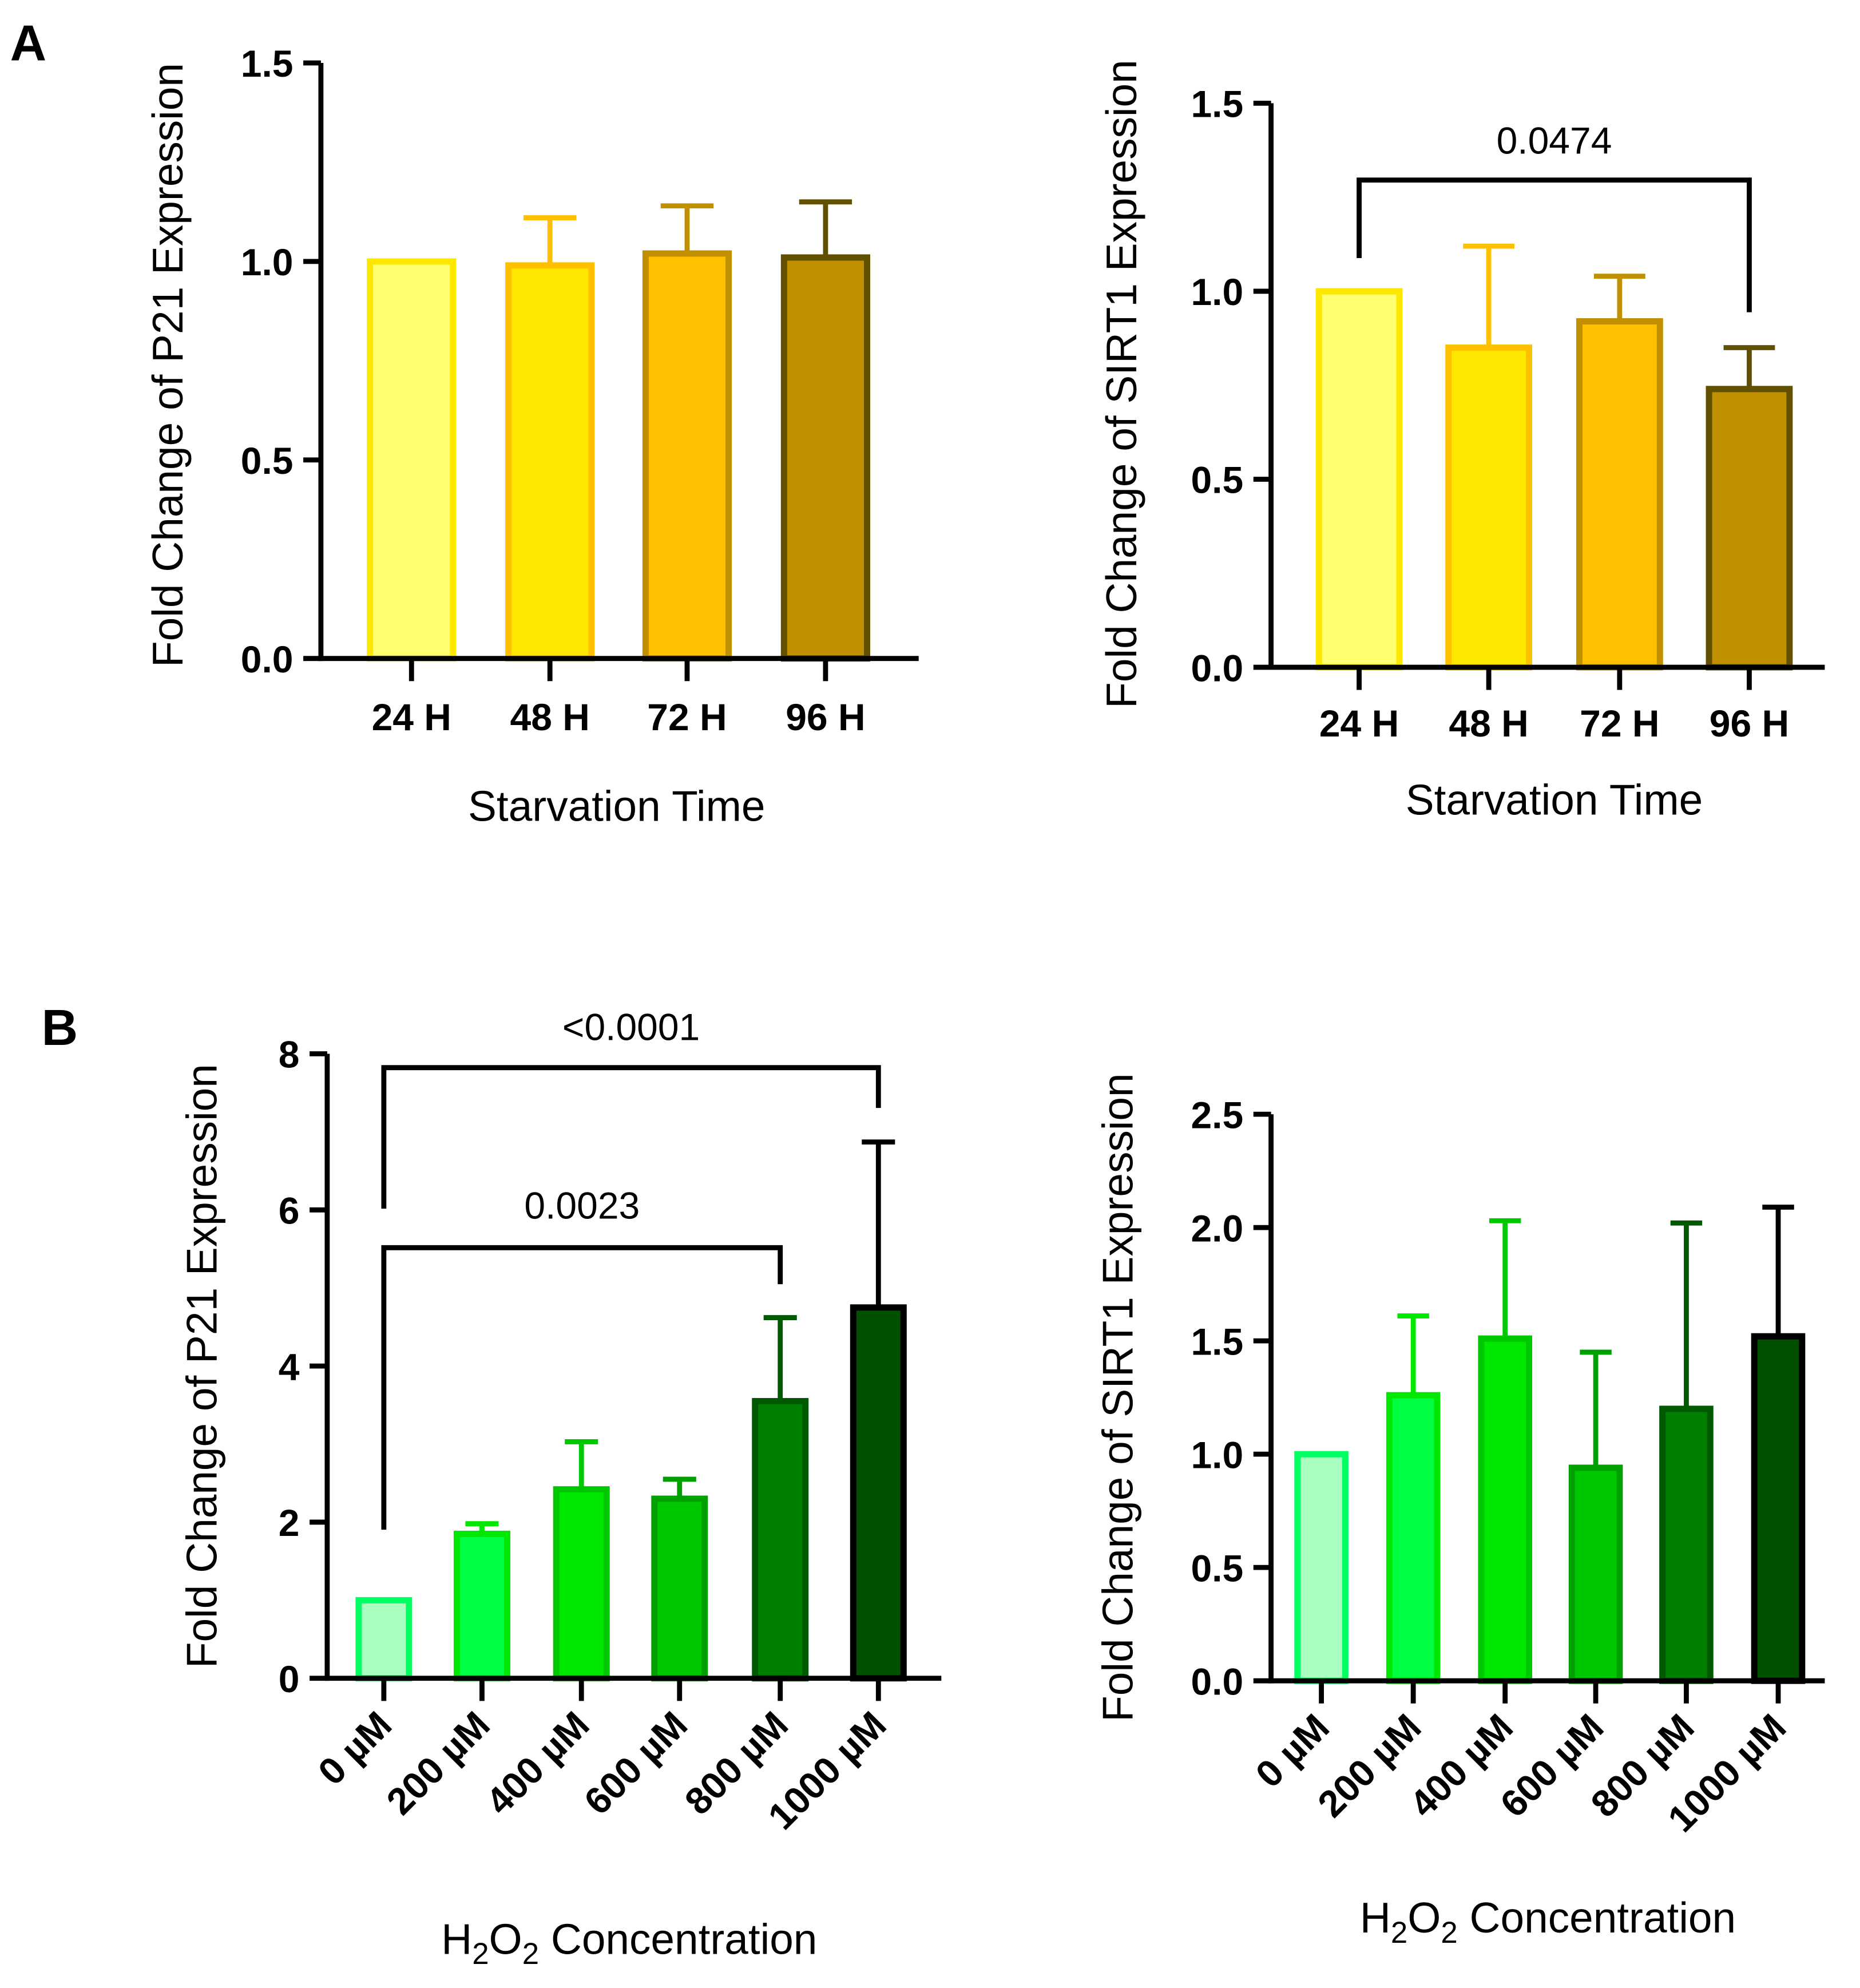 Image resolution: width=1860 pixels, height=1988 pixels. What do you see at coordinates (289, 1679) in the screenshot?
I see `y-tick-label: 0` at bounding box center [289, 1679].